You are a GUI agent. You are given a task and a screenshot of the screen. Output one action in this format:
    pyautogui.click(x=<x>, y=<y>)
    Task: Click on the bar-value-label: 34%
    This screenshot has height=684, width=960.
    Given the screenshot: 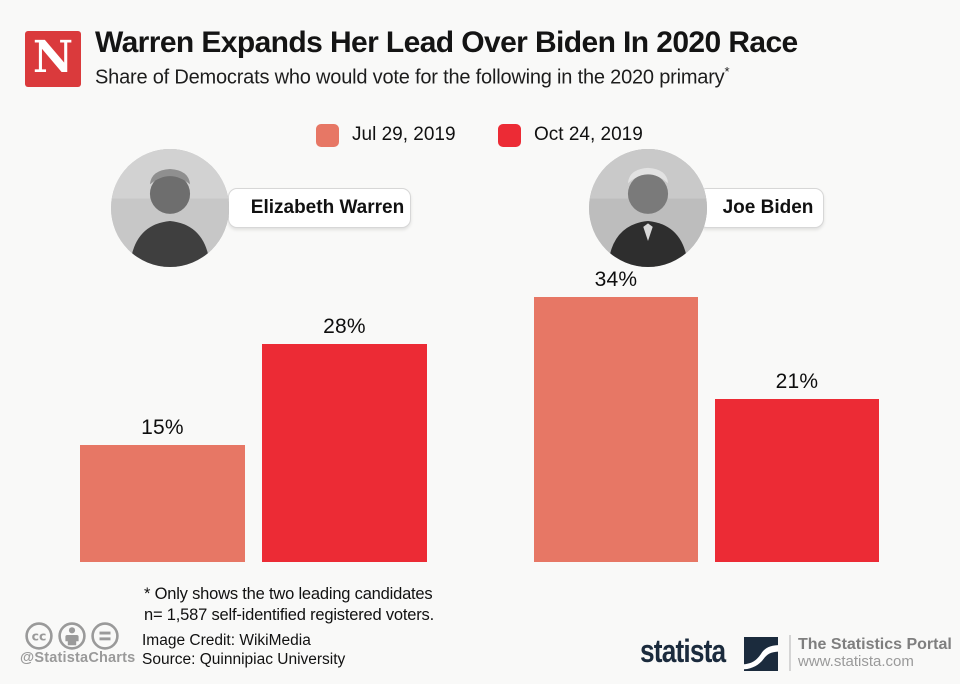 What is the action you would take?
    pyautogui.click(x=616, y=279)
    